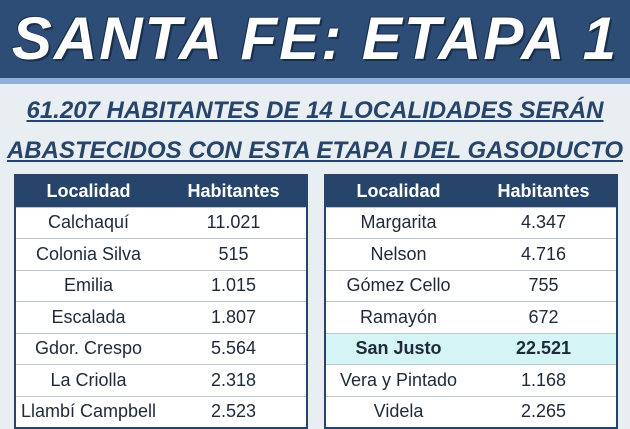 This screenshot has height=429, width=630. Describe the element at coordinates (161, 411) in the screenshot. I see `table-row: Llambí Campbell 2.523` at that location.